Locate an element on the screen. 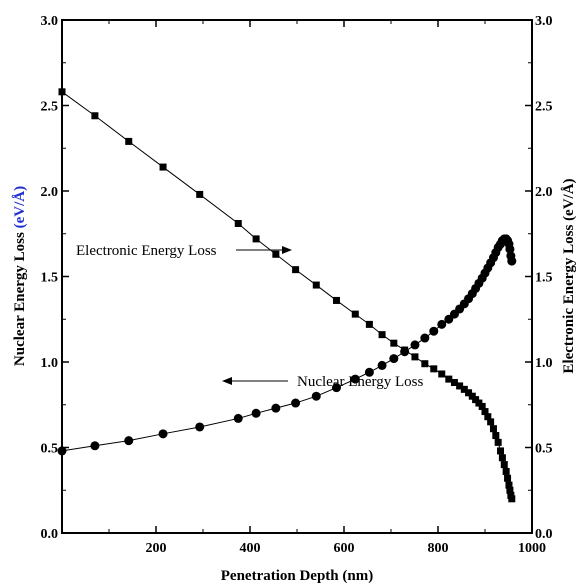 This screenshot has height=587, width=581. annotation-nuclear-label: Nuclear Energy Loss is located at coordinates (360, 382).